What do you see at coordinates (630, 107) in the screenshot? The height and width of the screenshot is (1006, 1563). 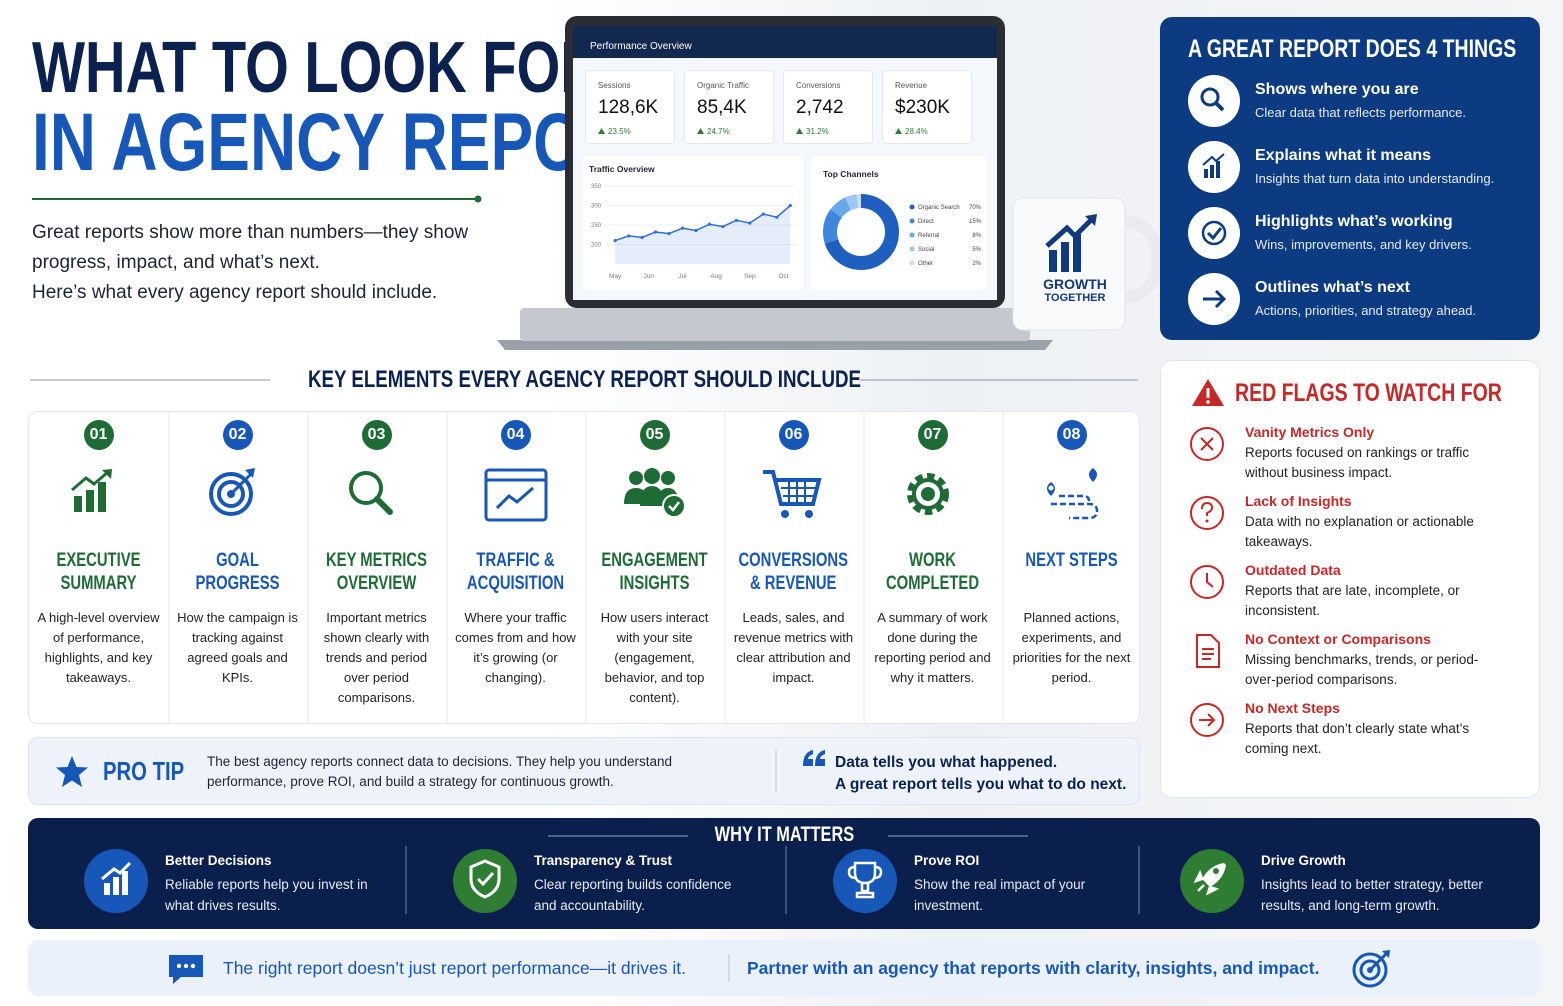 I see `kpi-card: Sessions 128,6K 23.5%` at bounding box center [630, 107].